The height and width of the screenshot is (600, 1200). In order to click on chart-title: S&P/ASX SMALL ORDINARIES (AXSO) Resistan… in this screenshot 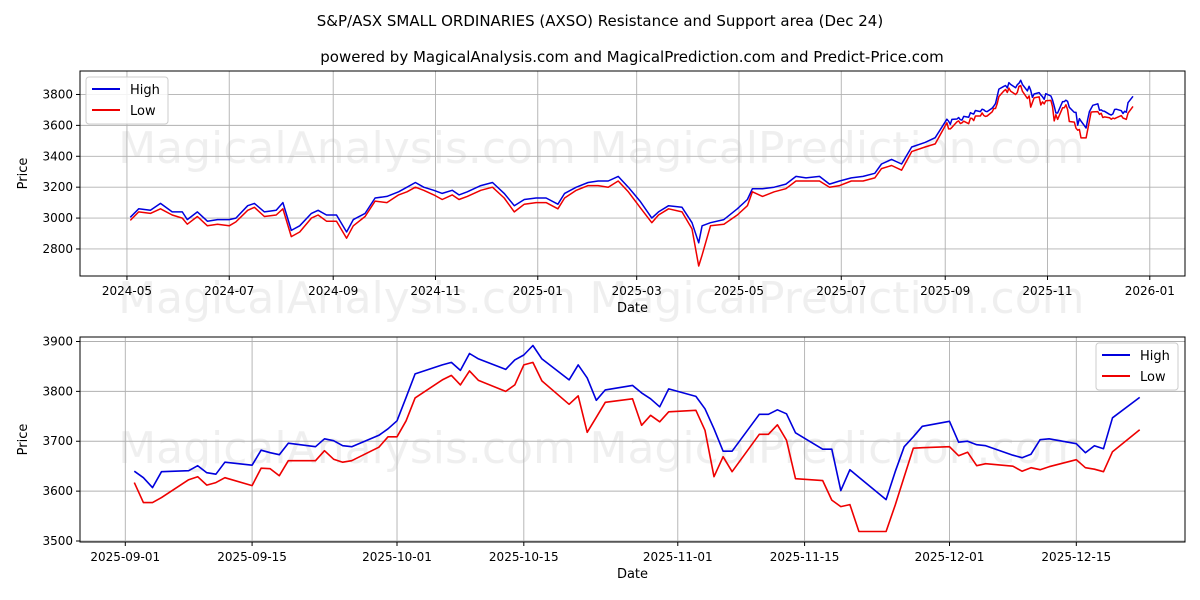, I will do `click(600, 21)`.